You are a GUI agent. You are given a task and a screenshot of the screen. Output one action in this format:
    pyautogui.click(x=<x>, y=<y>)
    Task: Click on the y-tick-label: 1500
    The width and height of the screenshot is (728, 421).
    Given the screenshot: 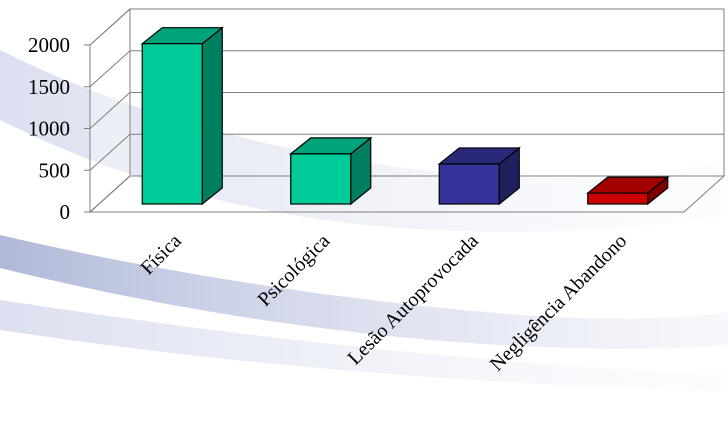 What is the action you would take?
    pyautogui.click(x=49, y=87)
    